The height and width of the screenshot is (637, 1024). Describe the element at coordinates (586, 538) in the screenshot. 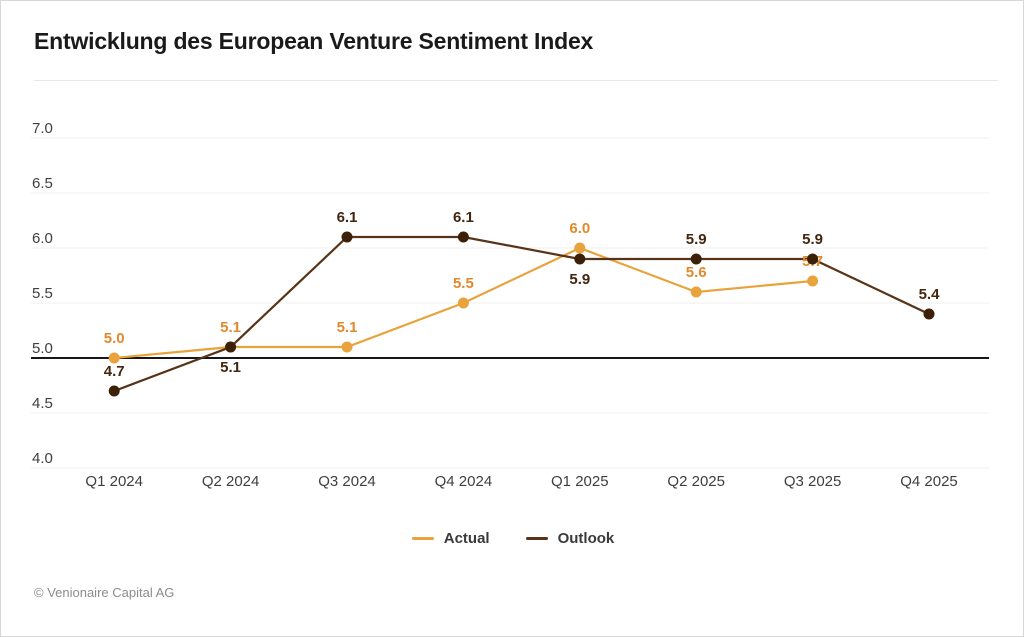

I see `legend-label-outlook: Outlook` at that location.